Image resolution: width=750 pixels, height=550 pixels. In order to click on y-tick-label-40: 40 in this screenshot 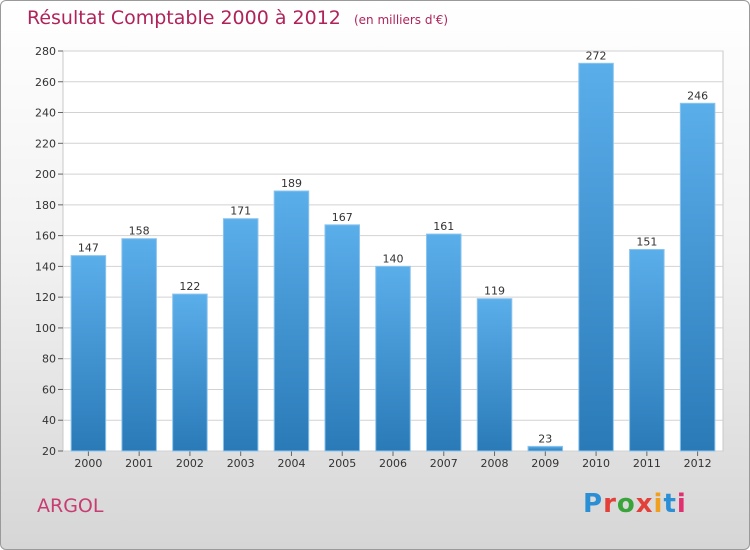, I will do `click(49, 420)`.